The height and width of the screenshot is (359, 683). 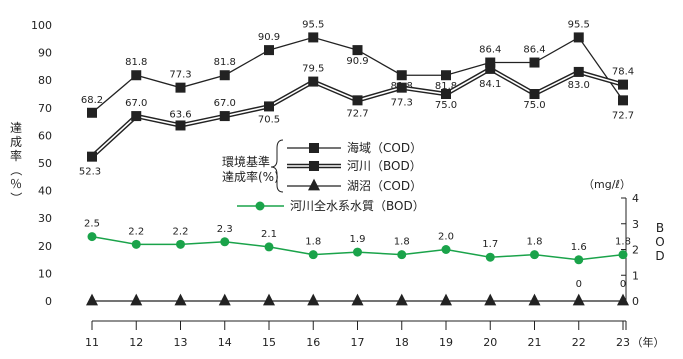 I want to click on legend-sea-marker, so click(x=314, y=148).